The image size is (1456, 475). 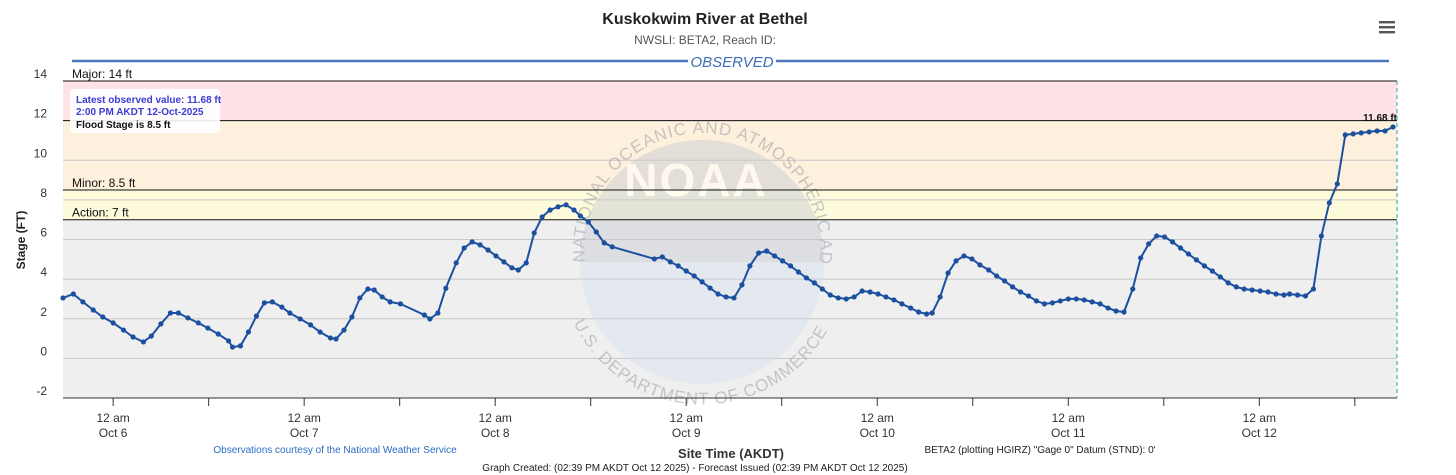 I want to click on x-tick-label: Oct 11, so click(x=1068, y=433).